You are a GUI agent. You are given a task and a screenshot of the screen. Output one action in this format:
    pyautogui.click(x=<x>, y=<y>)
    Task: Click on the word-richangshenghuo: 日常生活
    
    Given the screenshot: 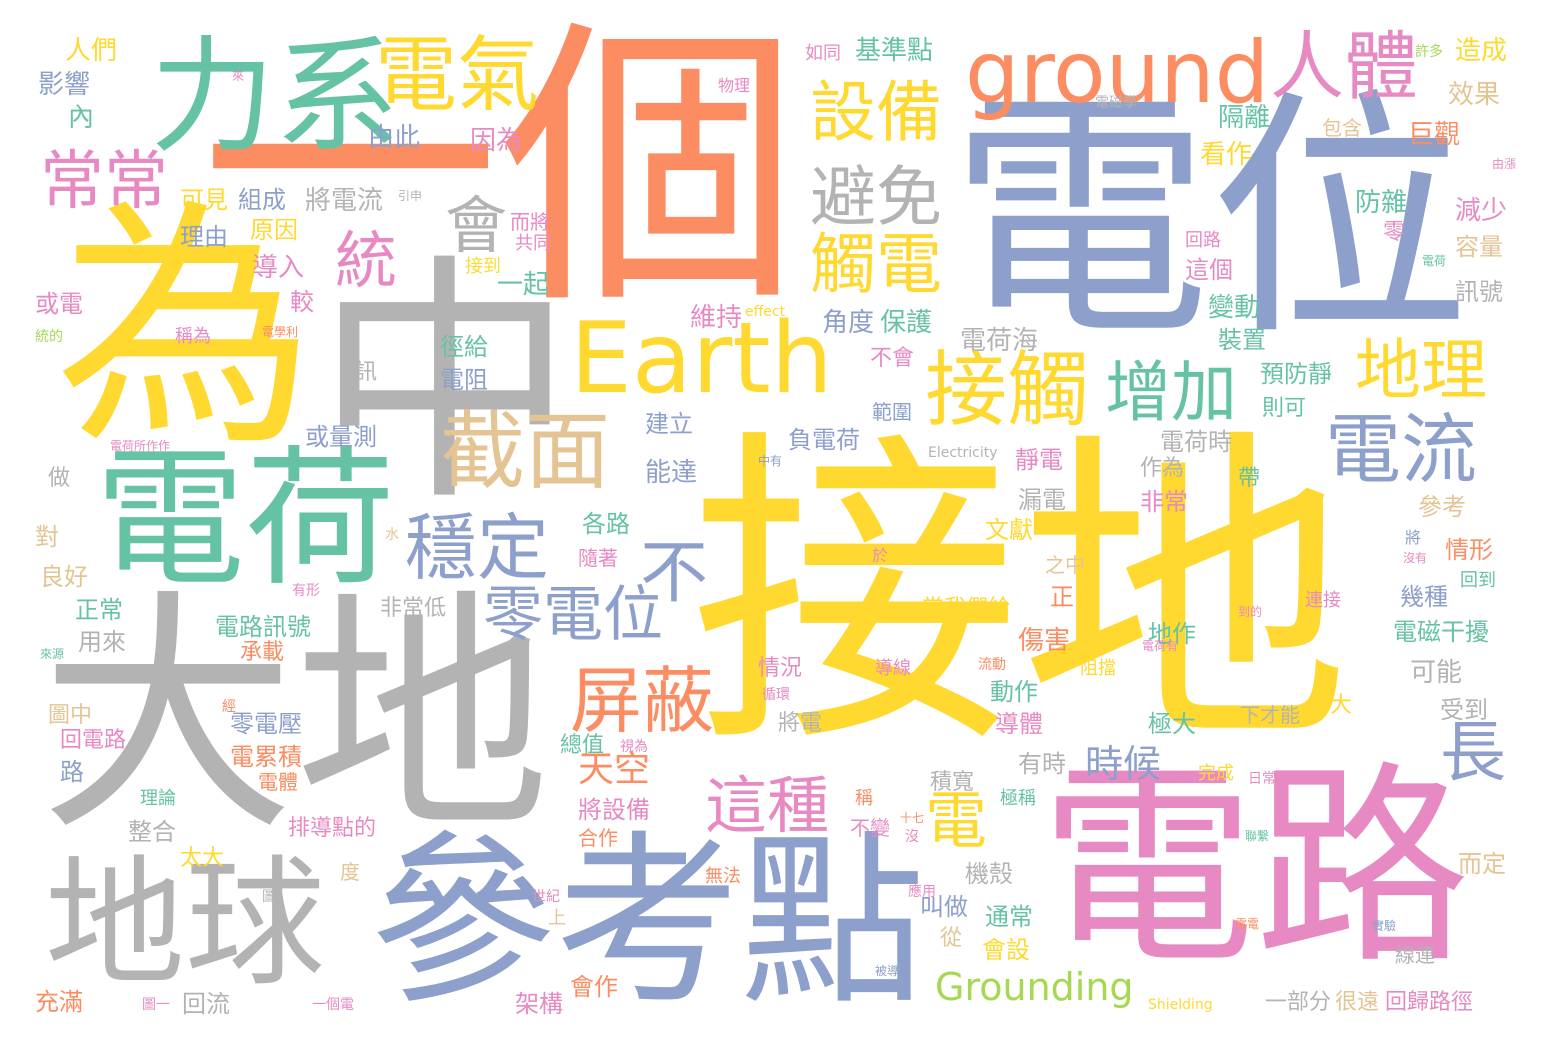 What is the action you would take?
    pyautogui.click(x=1276, y=779)
    